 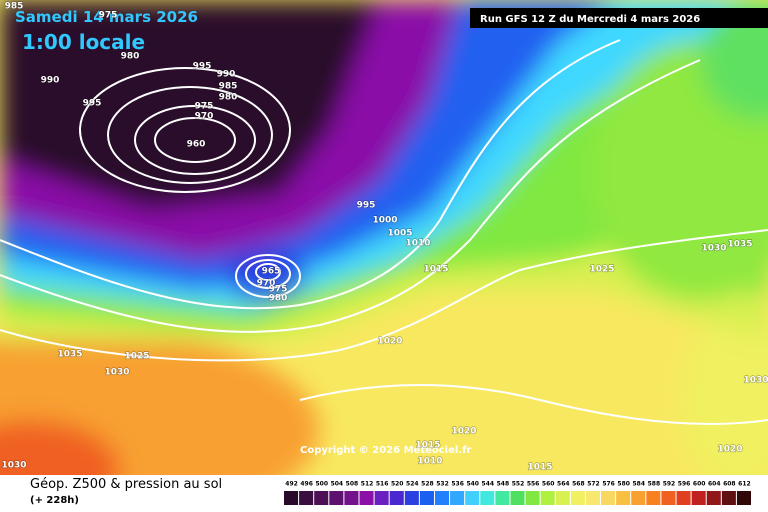 I want to click on legend-level: 568, so click(x=578, y=484).